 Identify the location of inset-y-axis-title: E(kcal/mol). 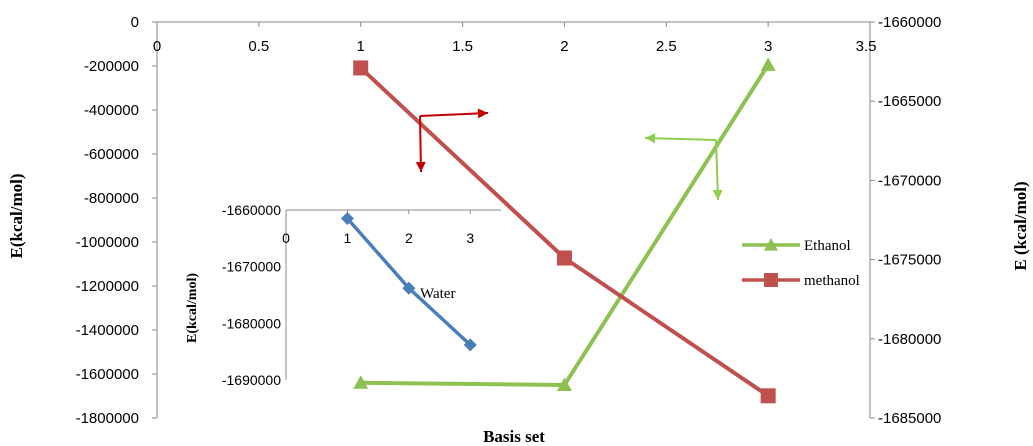
(192, 308).